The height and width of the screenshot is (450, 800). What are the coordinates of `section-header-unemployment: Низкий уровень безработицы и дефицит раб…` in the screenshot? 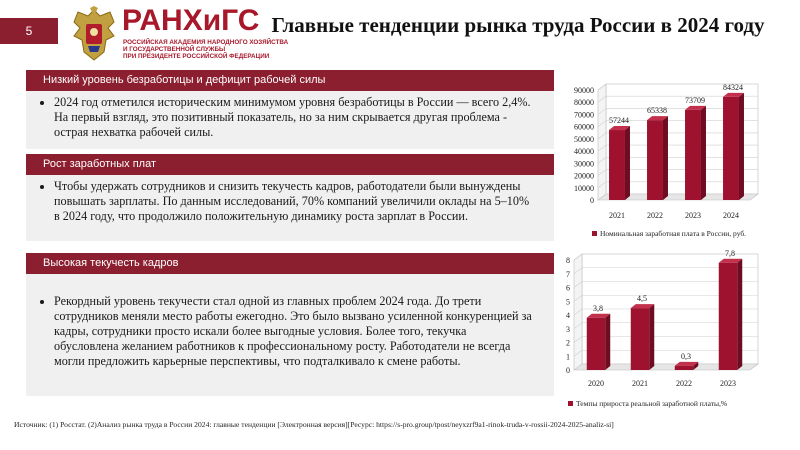 It's located at (290, 80).